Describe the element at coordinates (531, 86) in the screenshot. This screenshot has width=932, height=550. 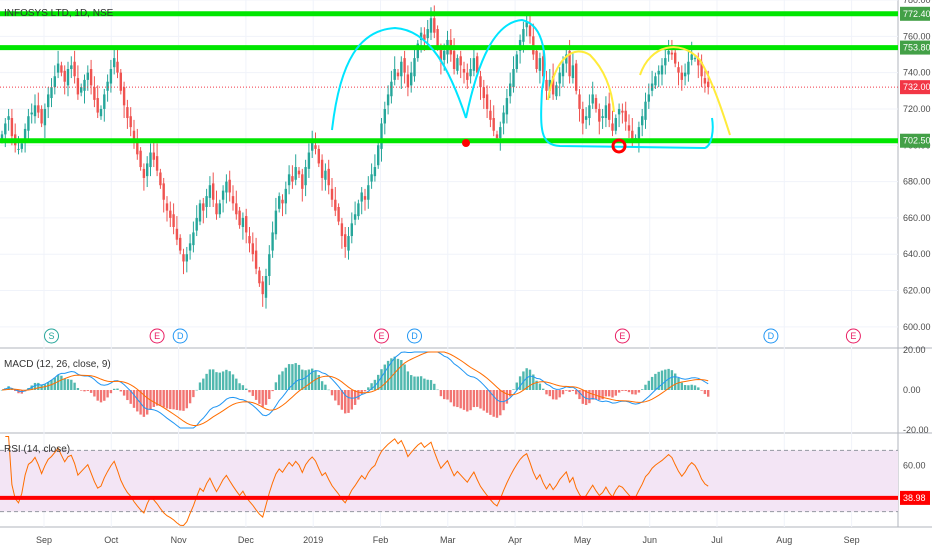
I see `pattern-drawings` at that location.